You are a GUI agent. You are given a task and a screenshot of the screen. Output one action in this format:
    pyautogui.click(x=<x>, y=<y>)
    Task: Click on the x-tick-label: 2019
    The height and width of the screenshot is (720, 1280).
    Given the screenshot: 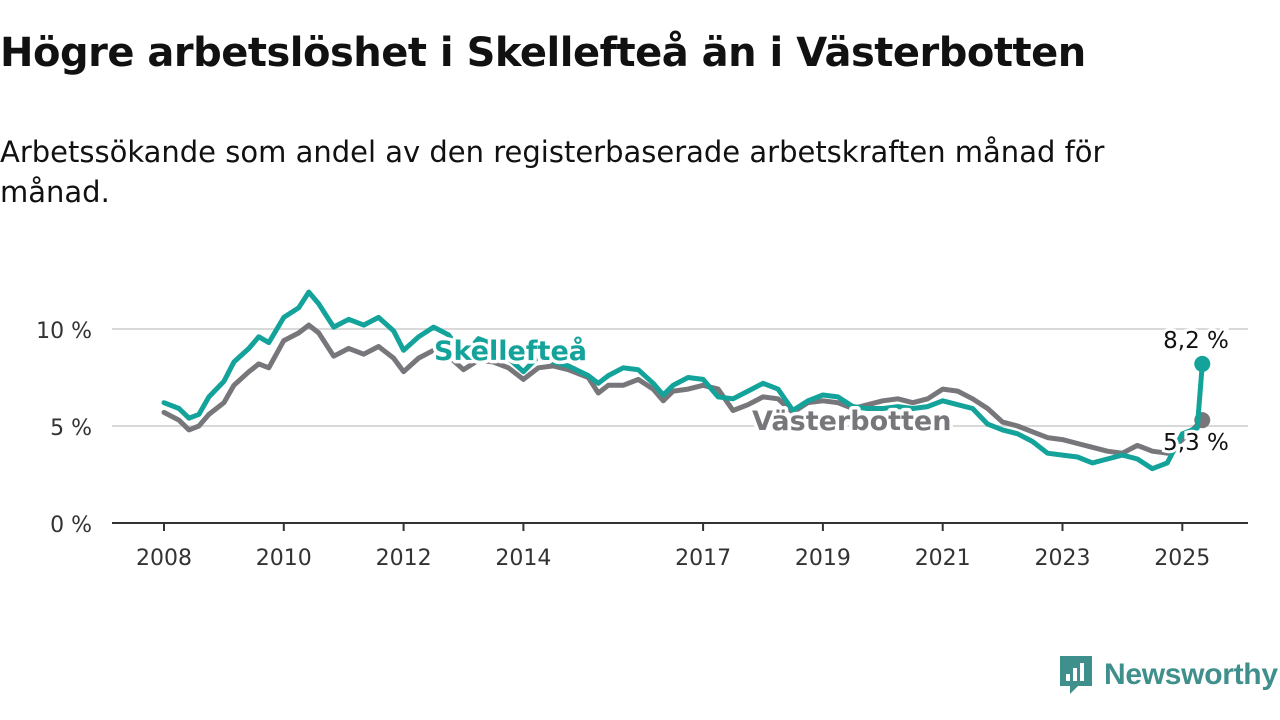 What is the action you would take?
    pyautogui.click(x=823, y=558)
    